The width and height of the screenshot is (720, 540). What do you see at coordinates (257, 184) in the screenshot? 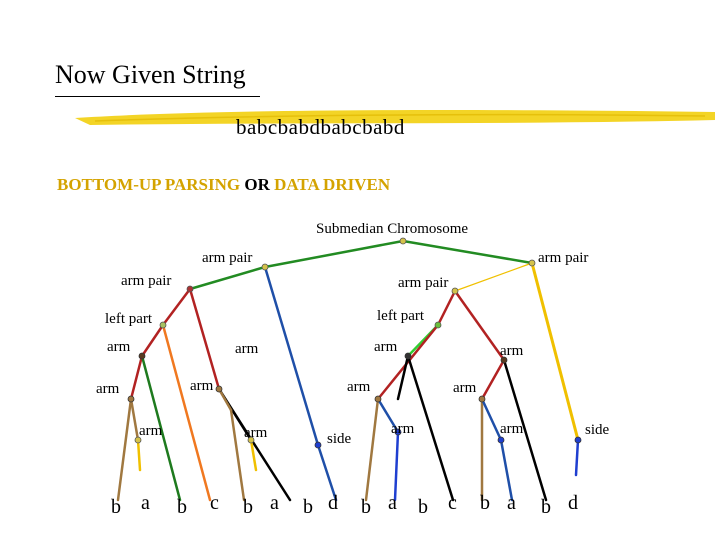
I see `method-or: OR` at bounding box center [257, 184].